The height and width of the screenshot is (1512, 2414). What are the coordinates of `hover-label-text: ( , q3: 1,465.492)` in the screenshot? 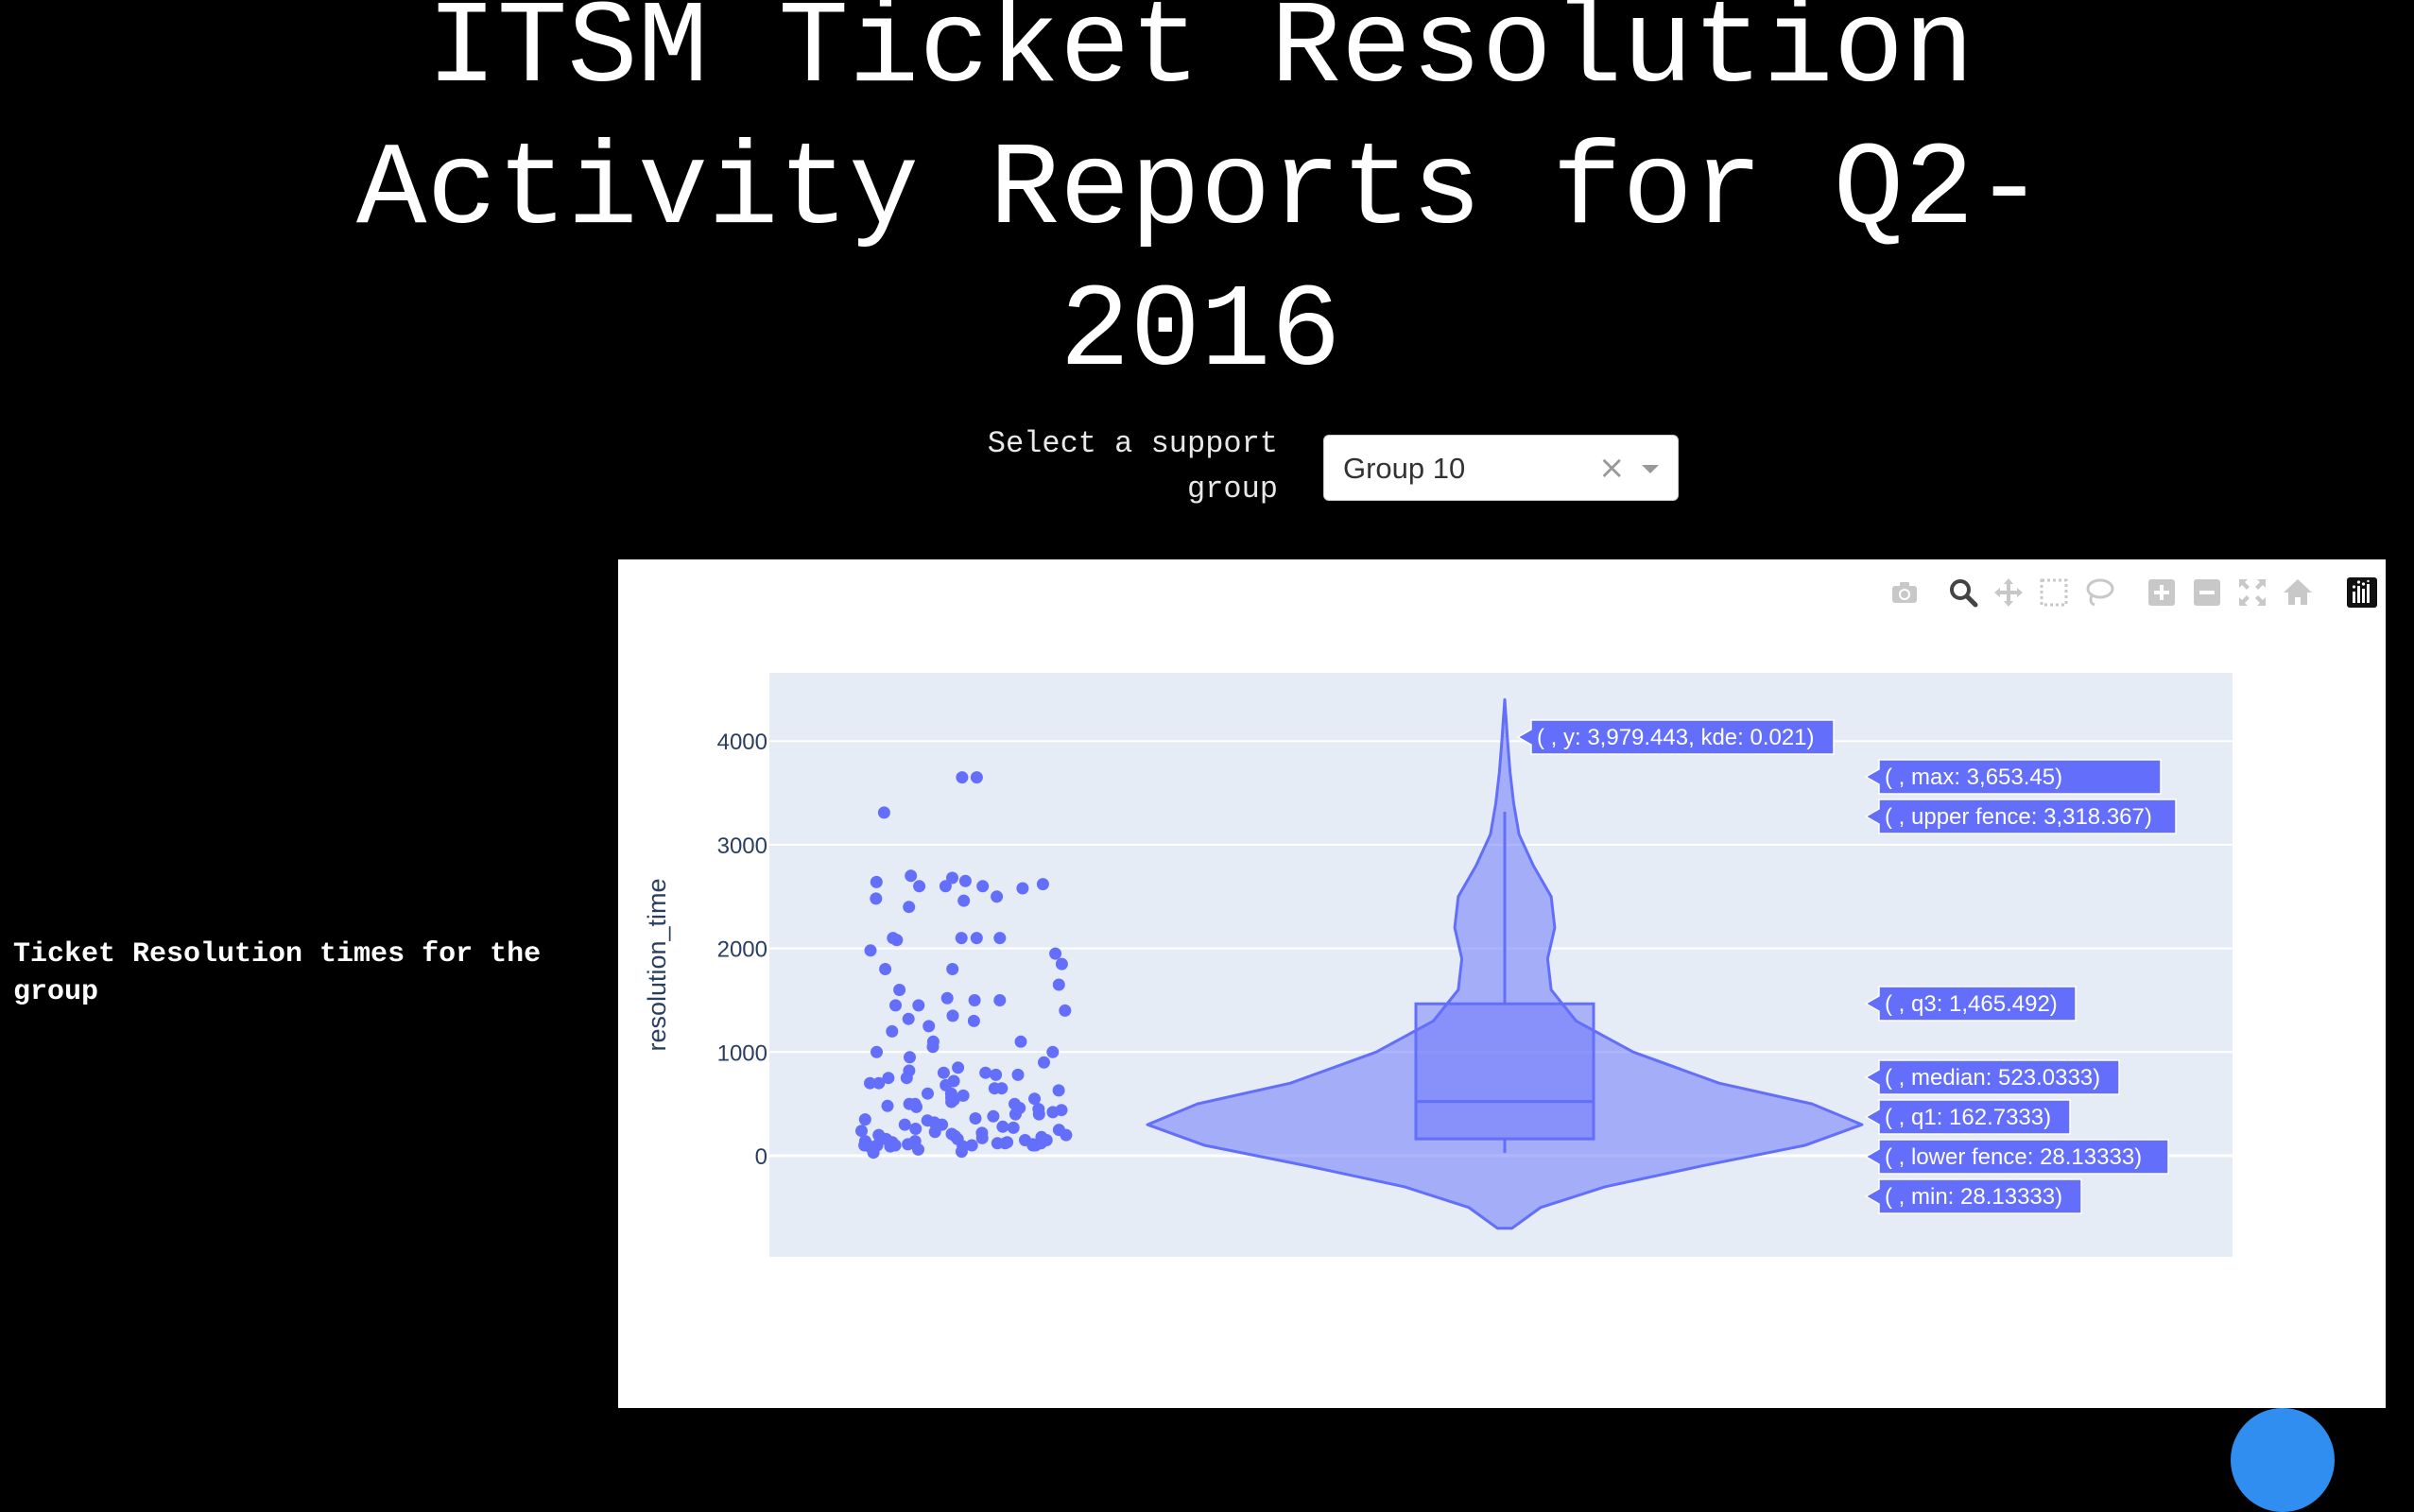 It's located at (1971, 1004).